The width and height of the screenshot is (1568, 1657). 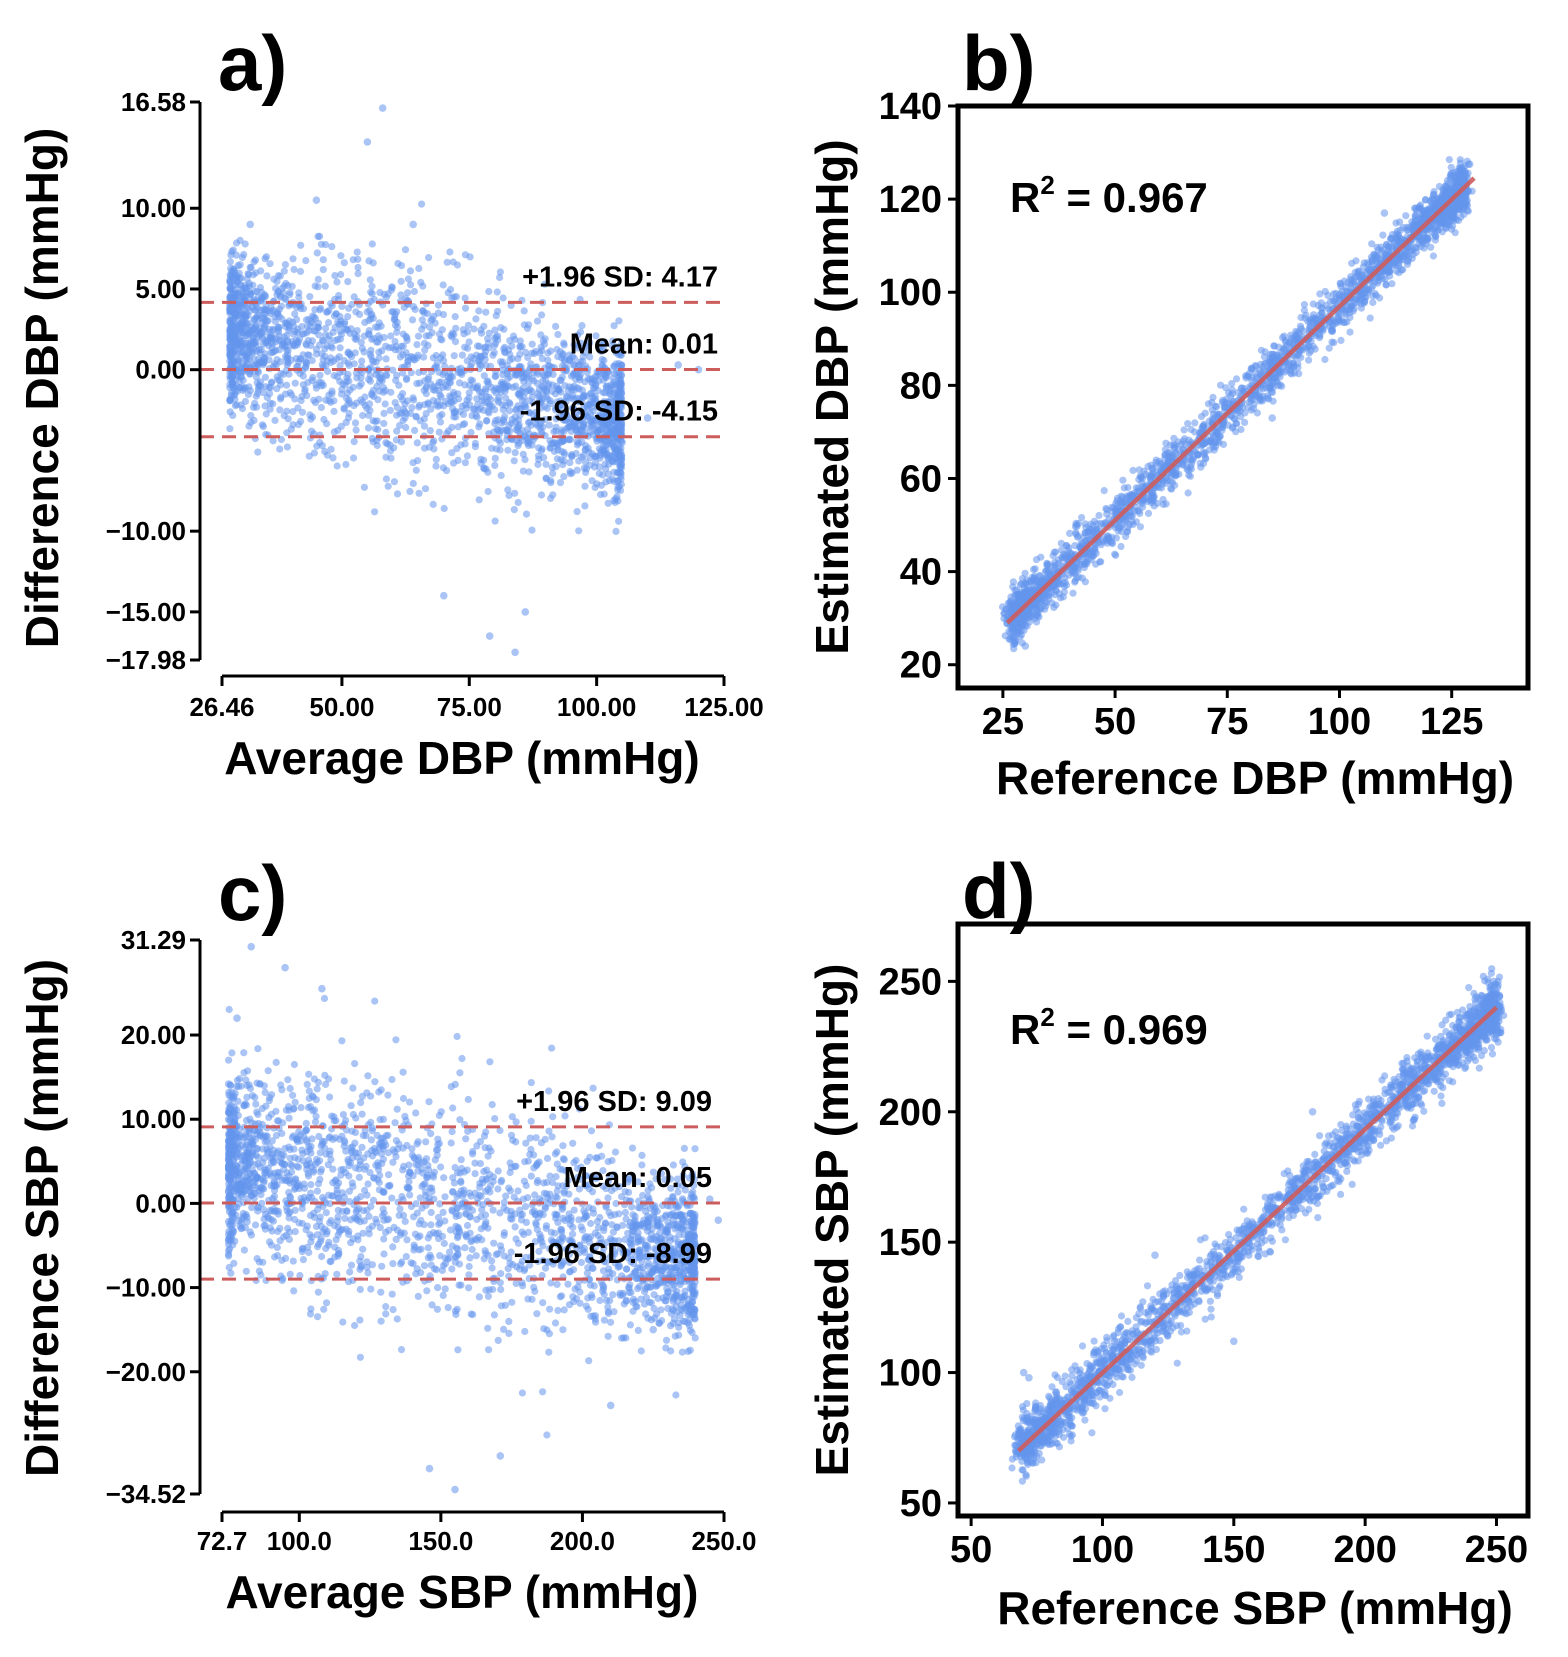 I want to click on y-tick-label: 60, so click(x=921, y=479).